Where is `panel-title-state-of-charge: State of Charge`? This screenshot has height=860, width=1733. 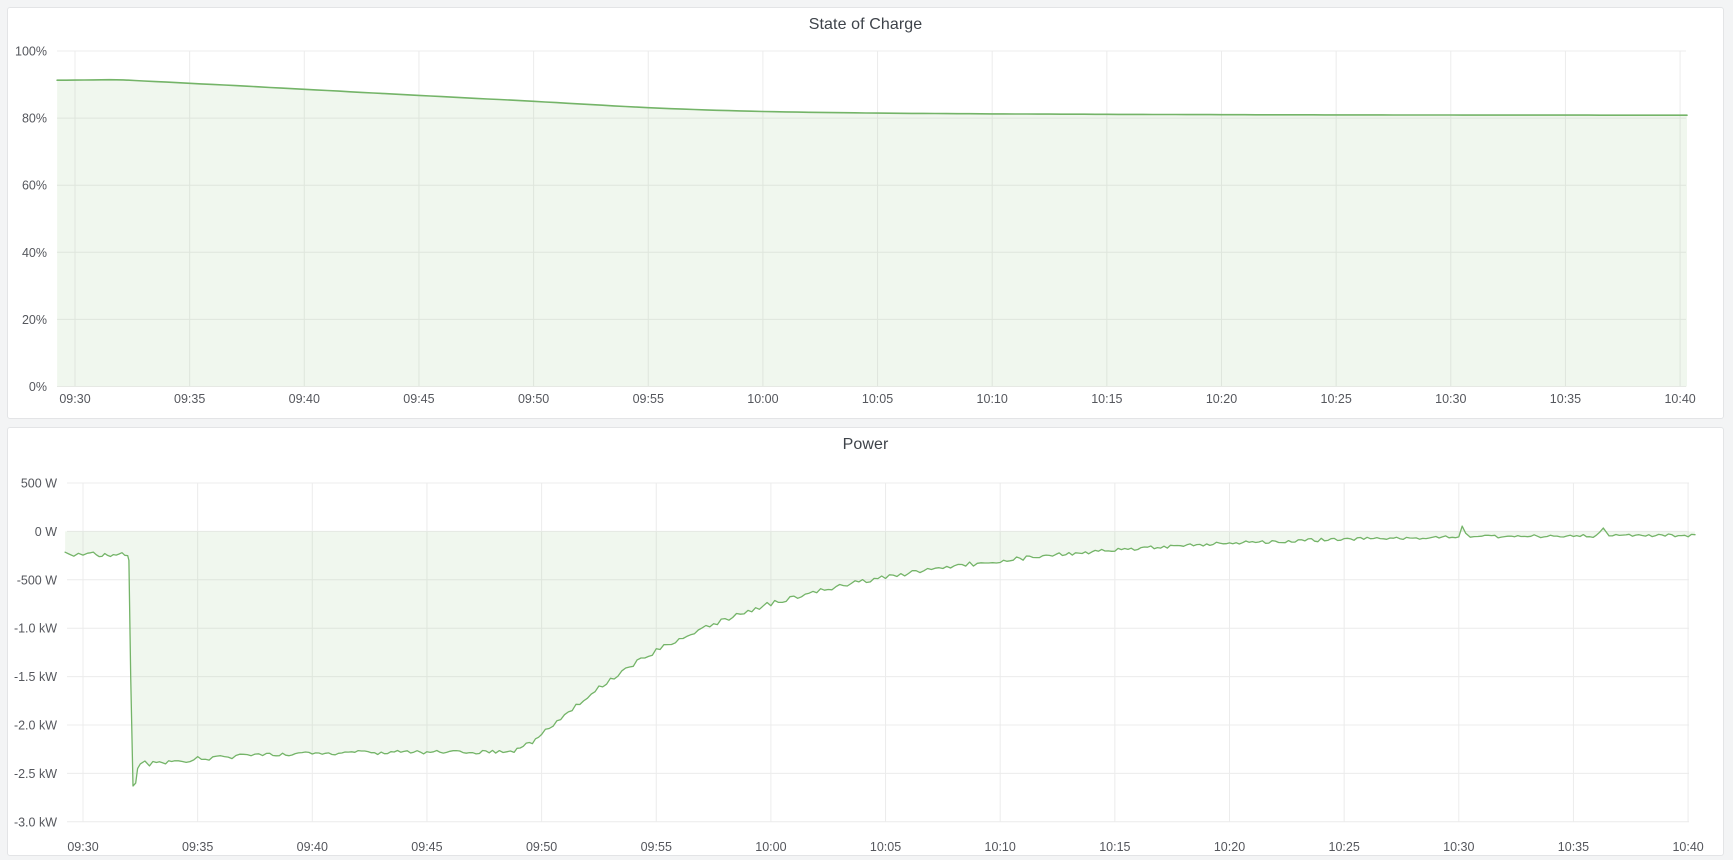
panel-title-state-of-charge: State of Charge is located at coordinates (865, 24).